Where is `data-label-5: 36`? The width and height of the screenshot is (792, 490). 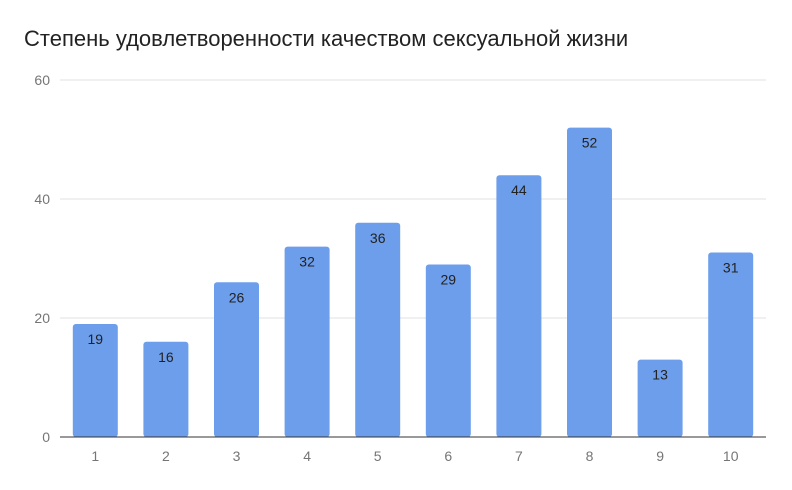 data-label-5: 36 is located at coordinates (378, 238).